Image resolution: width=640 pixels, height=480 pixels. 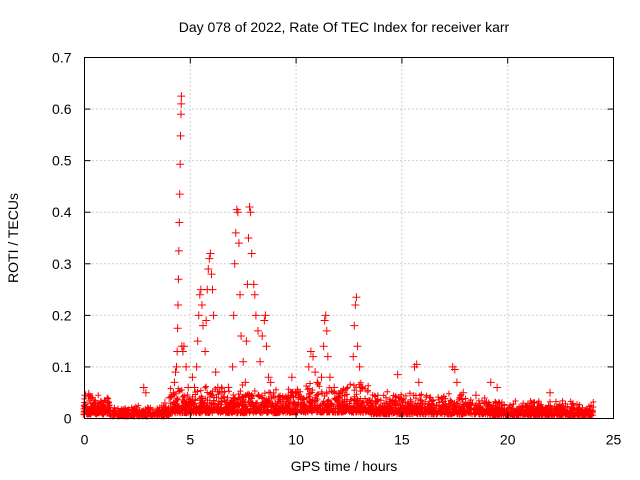 I want to click on y-axis-label: ROTI / TECUs, so click(x=13, y=238).